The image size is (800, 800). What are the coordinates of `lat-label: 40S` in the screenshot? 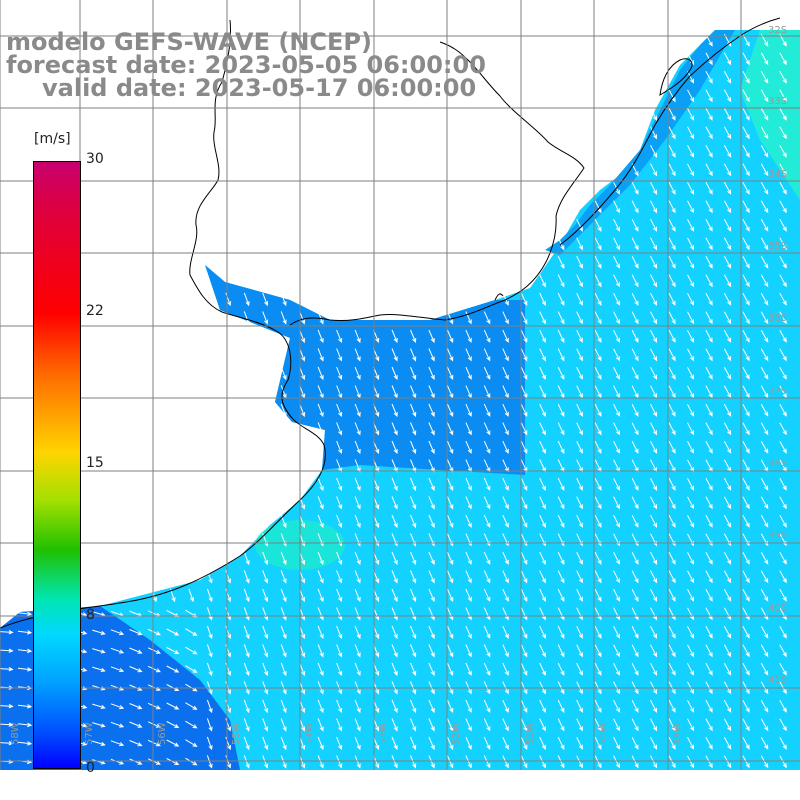 It's located at (778, 608).